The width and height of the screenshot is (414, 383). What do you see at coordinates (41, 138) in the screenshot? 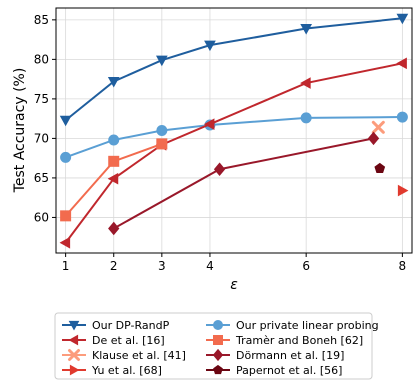
I see `y-tick-label: 70` at bounding box center [41, 138].